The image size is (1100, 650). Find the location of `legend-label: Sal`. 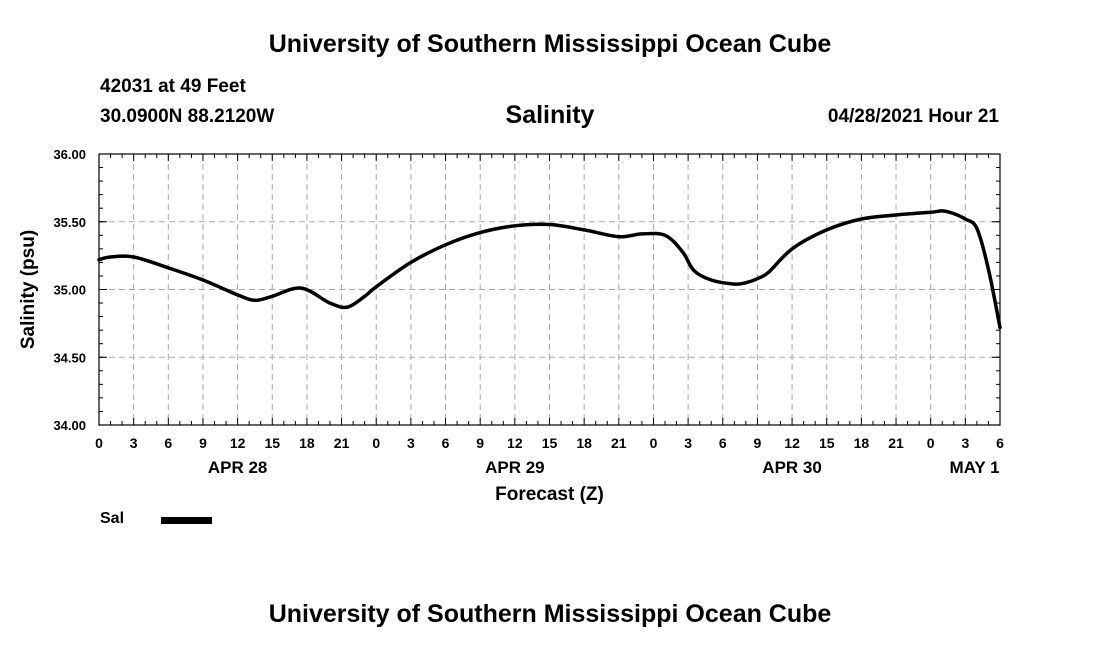

legend-label: Sal is located at coordinates (112, 518).